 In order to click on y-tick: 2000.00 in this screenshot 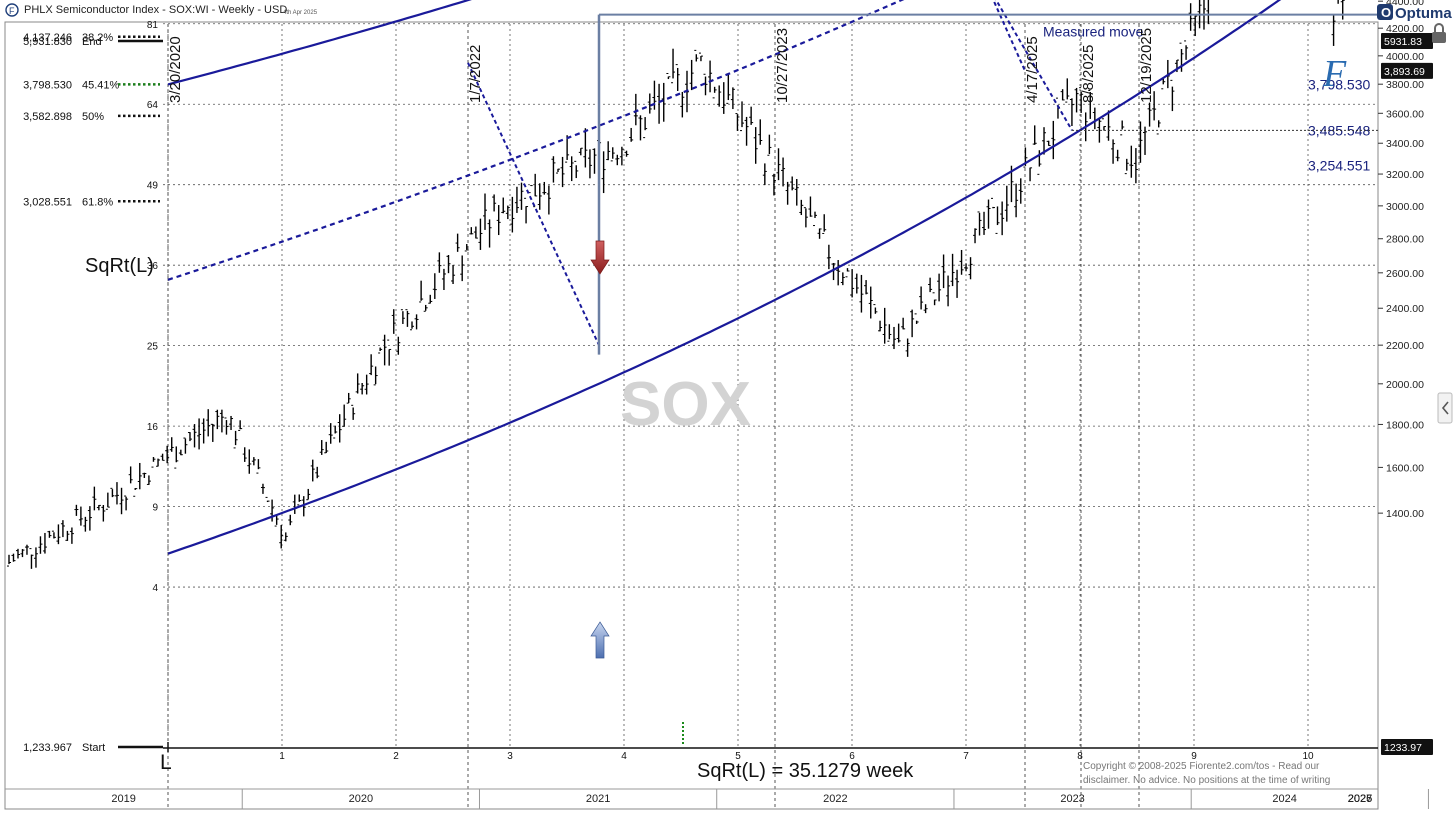, I will do `click(1405, 385)`.